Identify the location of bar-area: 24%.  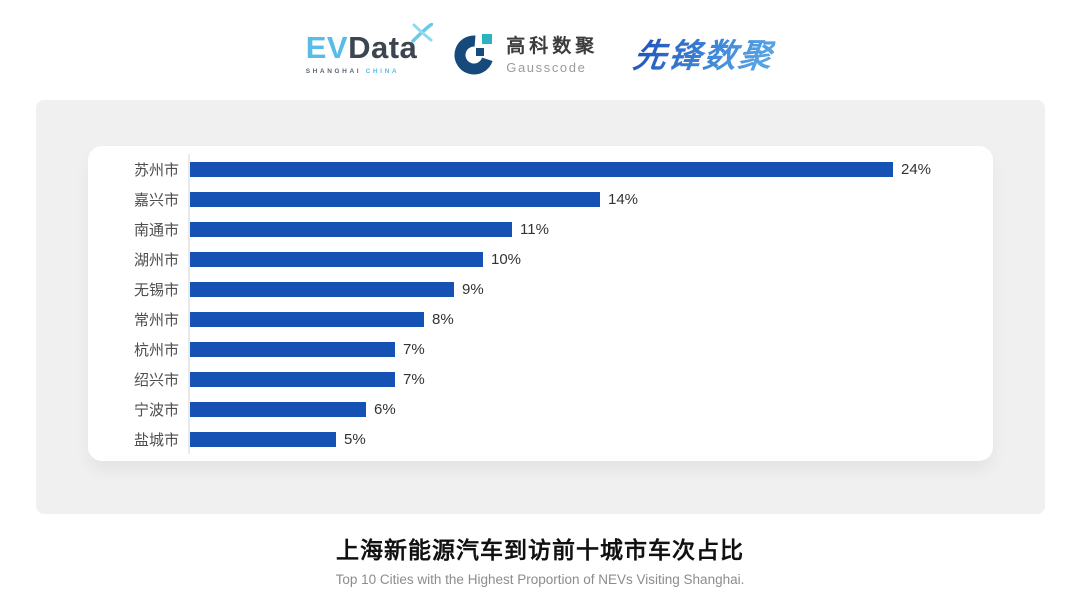
(590, 169).